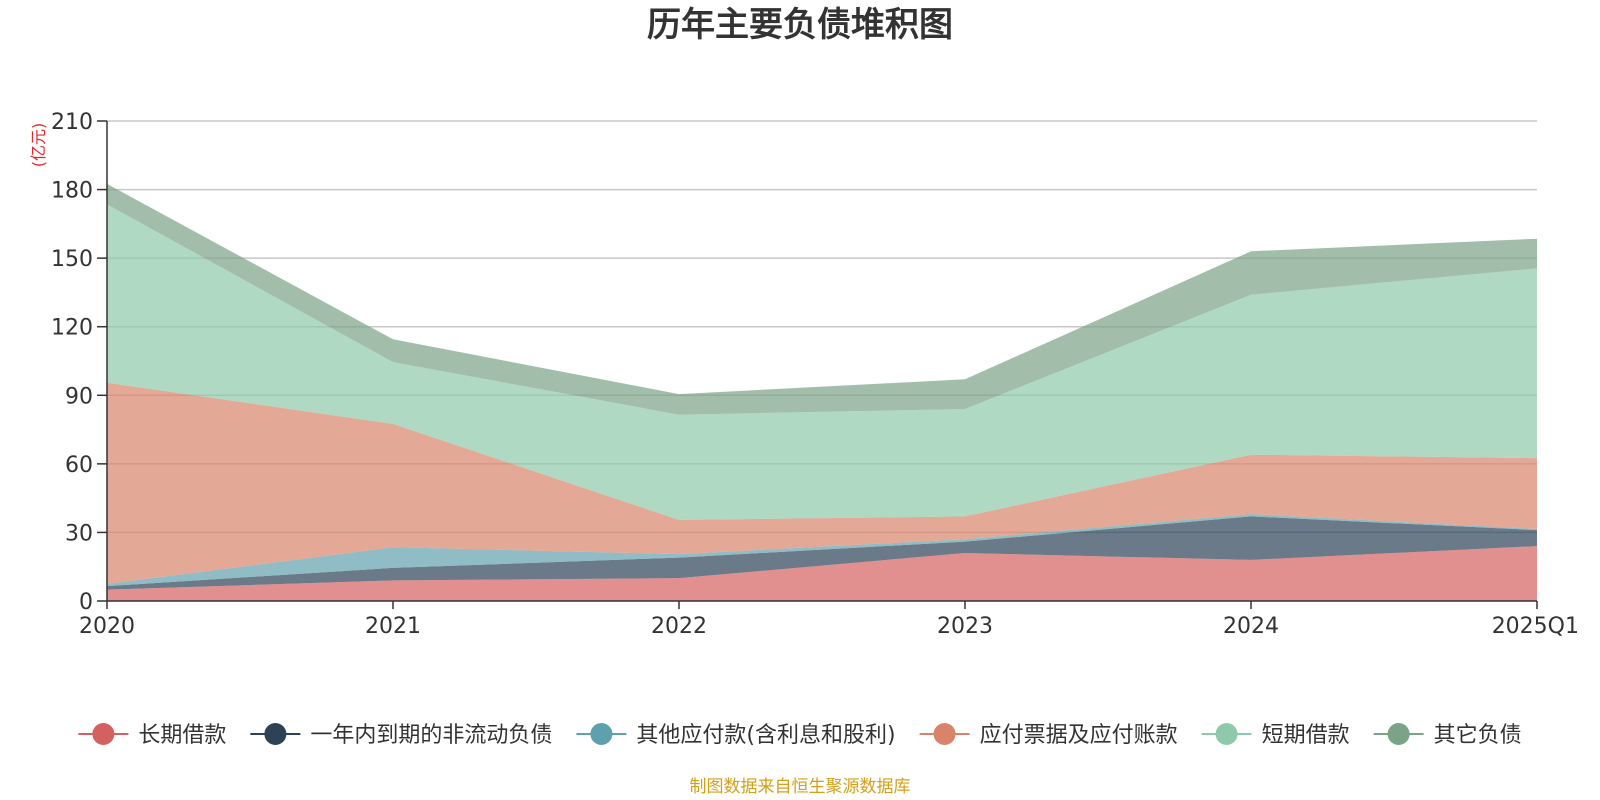 The height and width of the screenshot is (800, 1600). Describe the element at coordinates (72, 122) in the screenshot. I see `y-tick-label: 210` at that location.